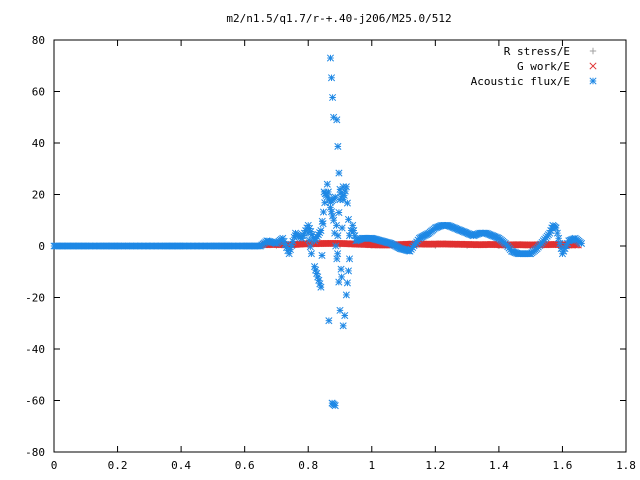 This screenshot has width=640, height=480. Describe the element at coordinates (543, 66) in the screenshot. I see `legend-label: G work/E` at that location.